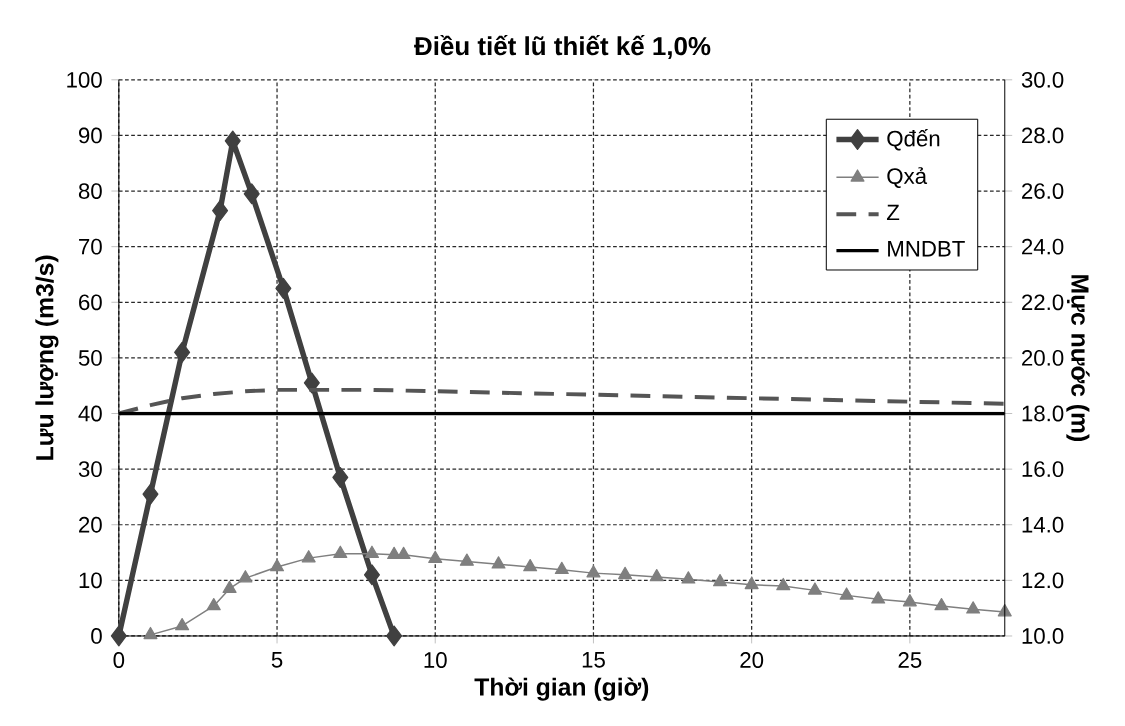  I want to click on y-tick-label: 100, so click(84, 79).